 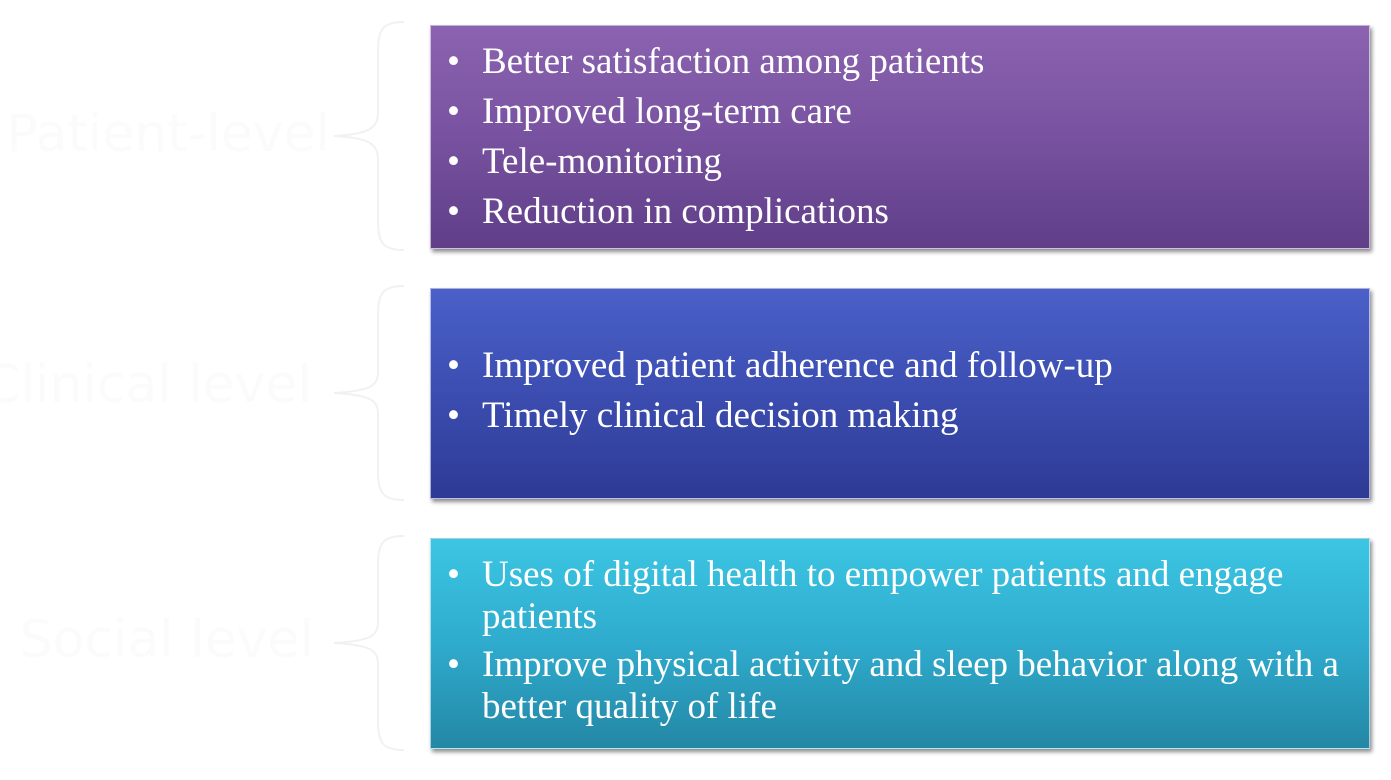 I want to click on list-item: Timely clinical decision making, so click(x=897, y=416).